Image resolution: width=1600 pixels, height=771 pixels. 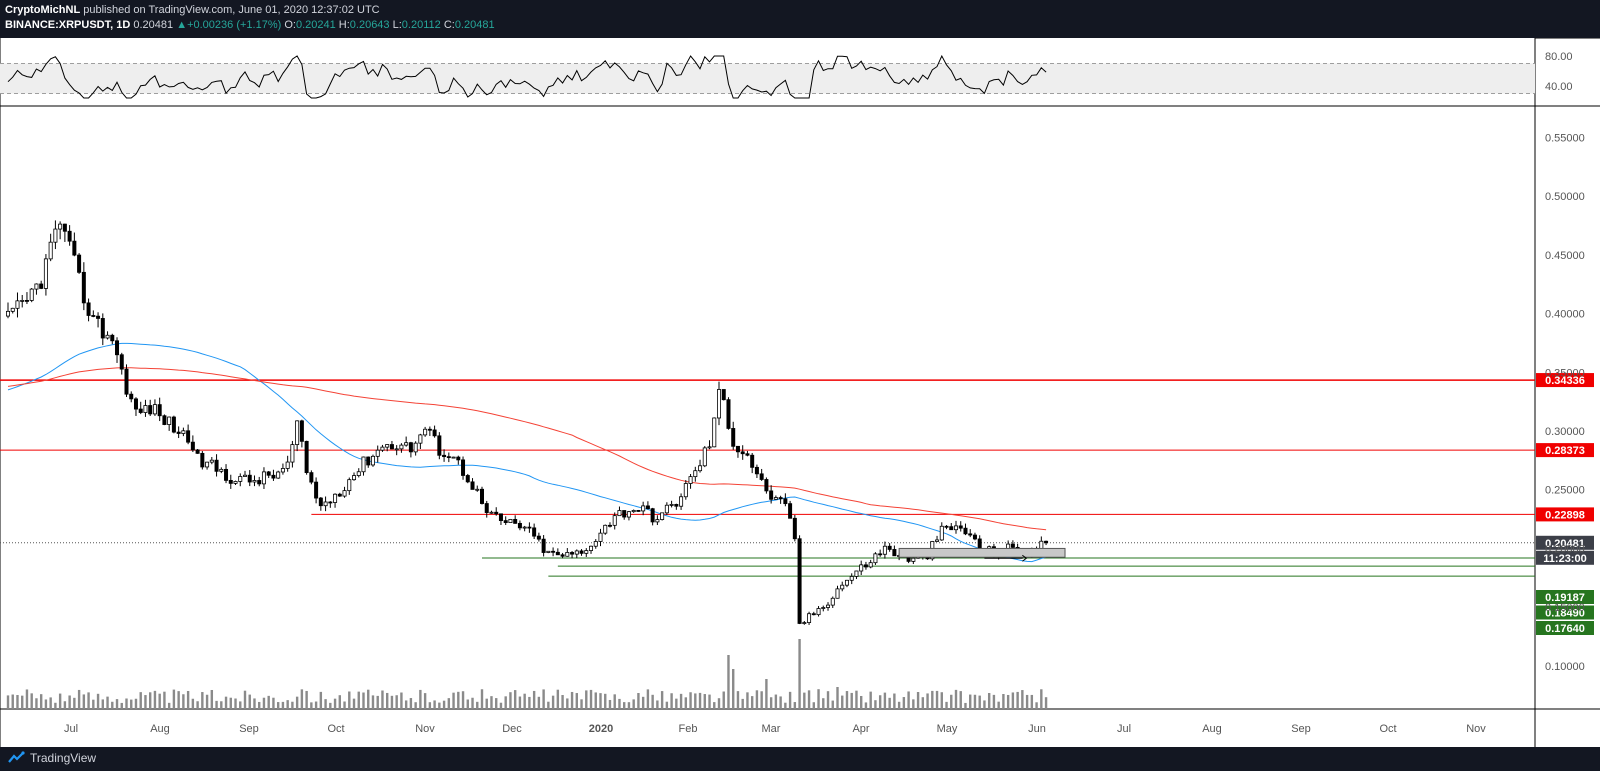 What do you see at coordinates (1565, 450) in the screenshot?
I see `resistance-price-tag` at bounding box center [1565, 450].